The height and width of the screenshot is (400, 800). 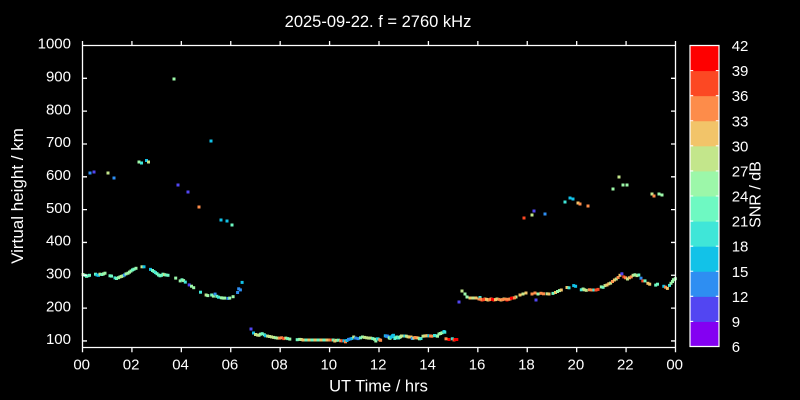 What do you see at coordinates (740, 96) in the screenshot?
I see `svg-text: 36` at bounding box center [740, 96].